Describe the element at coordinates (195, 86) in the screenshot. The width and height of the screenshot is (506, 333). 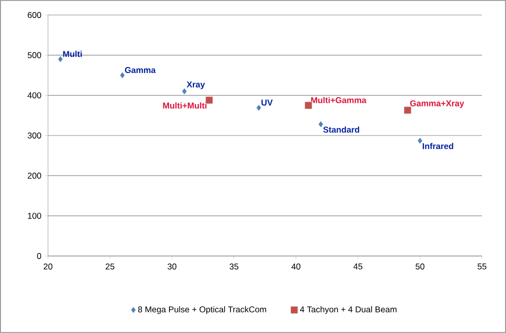
I see `annotation: Xray` at that location.